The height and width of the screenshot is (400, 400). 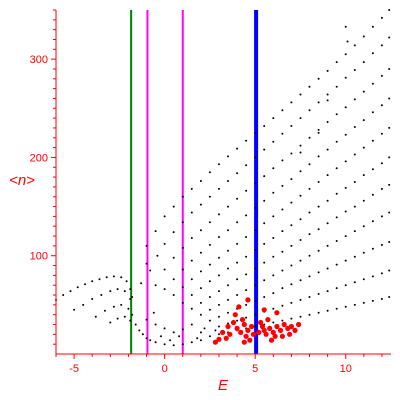 I want to click on y-axis-title: <n>, so click(x=22, y=180).